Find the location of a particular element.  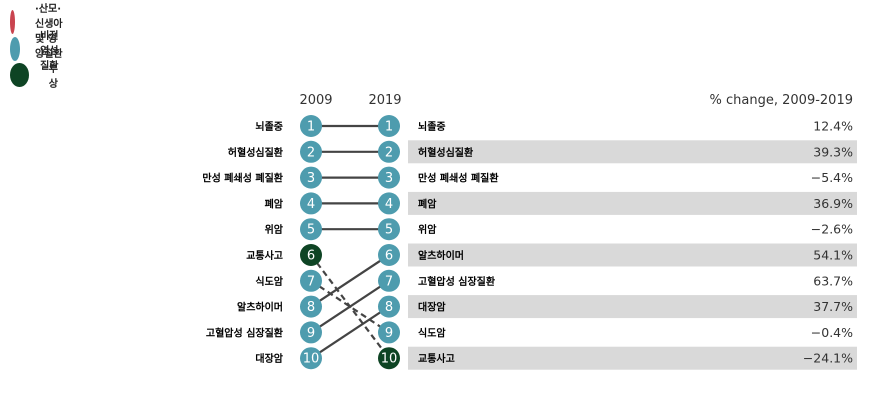

rank-drop-line is located at coordinates (350, 306).